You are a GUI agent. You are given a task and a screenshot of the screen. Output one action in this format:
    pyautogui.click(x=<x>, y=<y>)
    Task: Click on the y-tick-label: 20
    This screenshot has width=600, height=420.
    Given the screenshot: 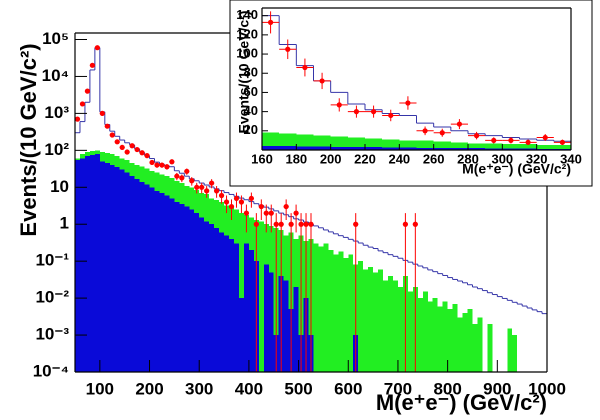 What is the action you would take?
    pyautogui.click(x=251, y=129)
    